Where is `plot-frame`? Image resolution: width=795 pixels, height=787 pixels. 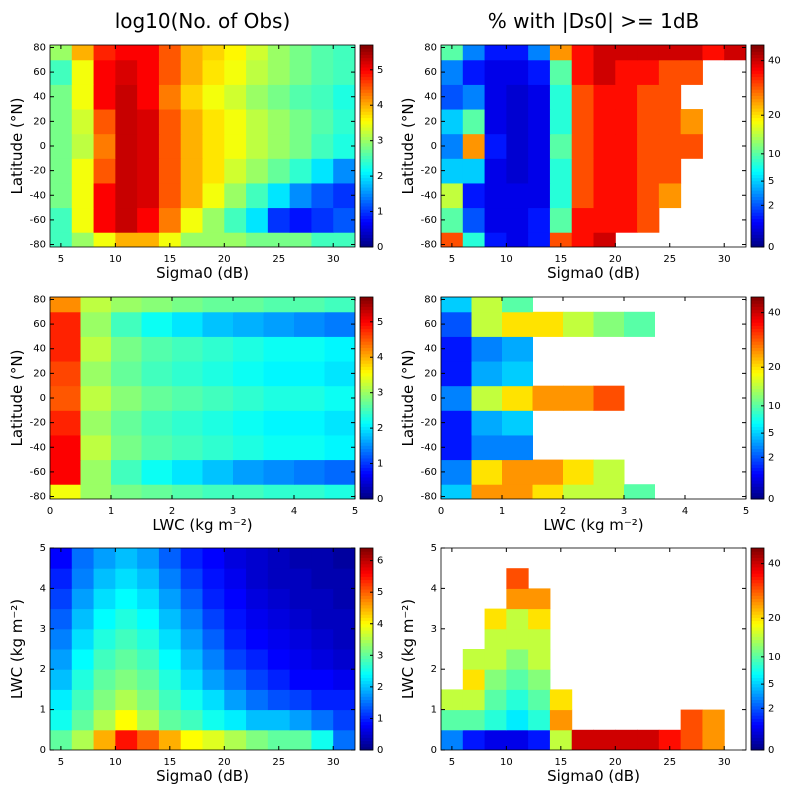 plot-frame is located at coordinates (202, 649).